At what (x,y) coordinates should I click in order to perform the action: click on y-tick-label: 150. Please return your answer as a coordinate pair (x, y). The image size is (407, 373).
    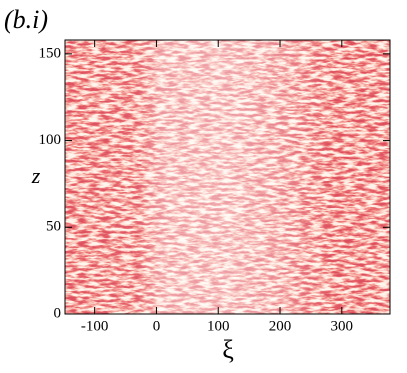
    Looking at the image, I should click on (50, 53).